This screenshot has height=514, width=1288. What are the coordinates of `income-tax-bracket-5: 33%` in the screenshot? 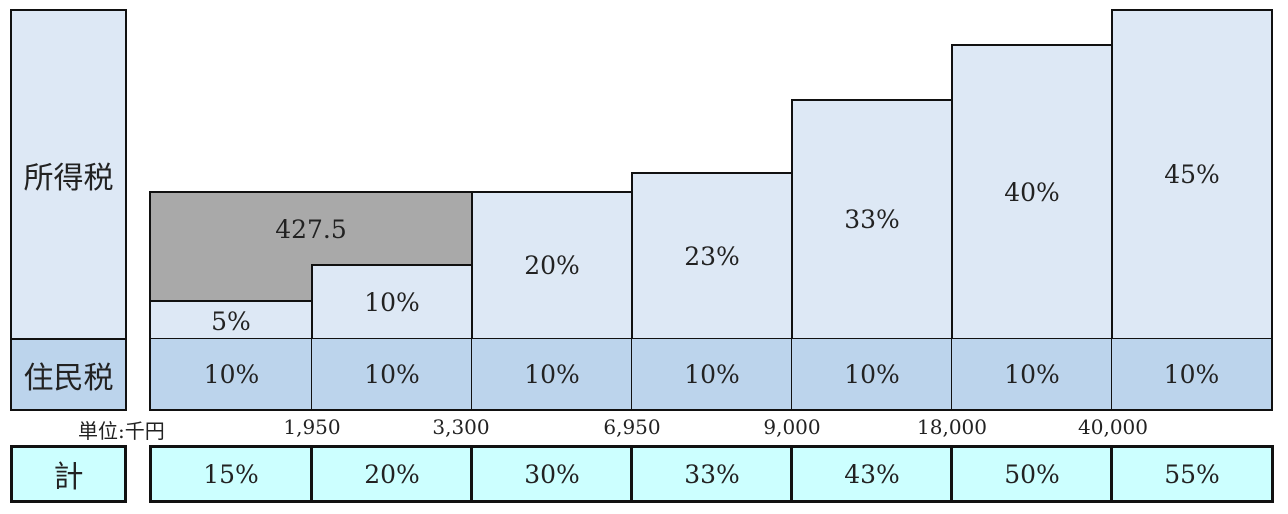 It's located at (872, 219).